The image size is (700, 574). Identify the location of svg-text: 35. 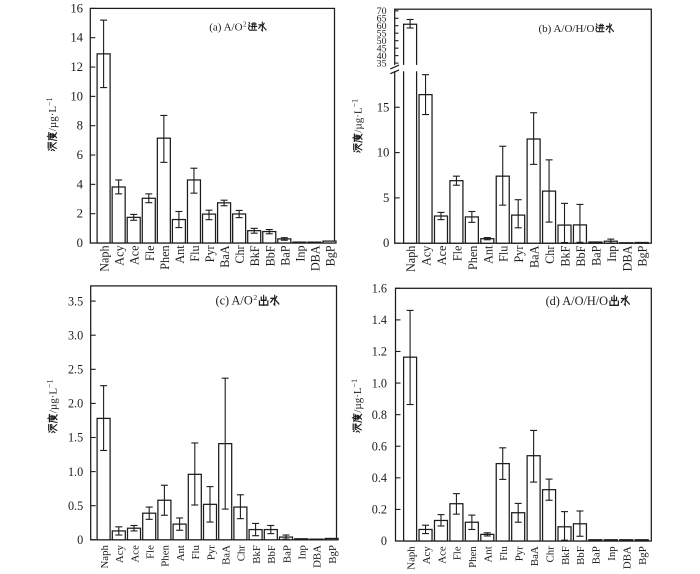
(382, 63).